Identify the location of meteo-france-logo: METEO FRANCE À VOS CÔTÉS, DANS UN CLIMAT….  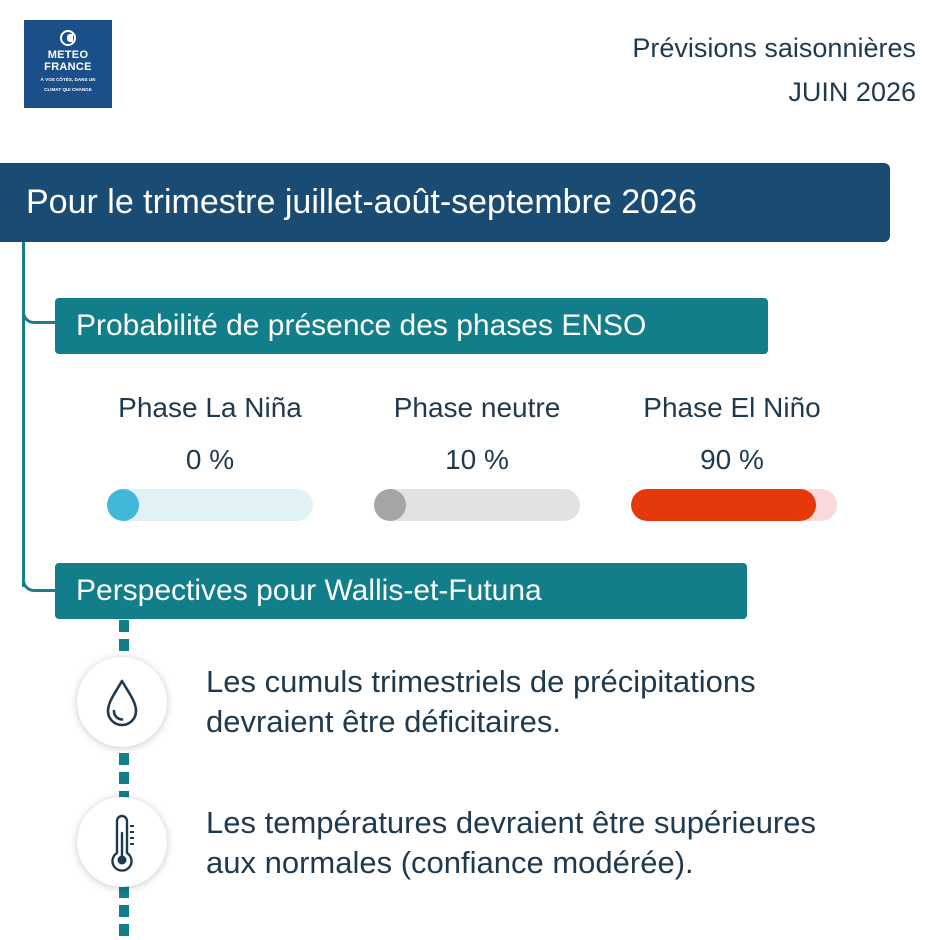
(68, 64).